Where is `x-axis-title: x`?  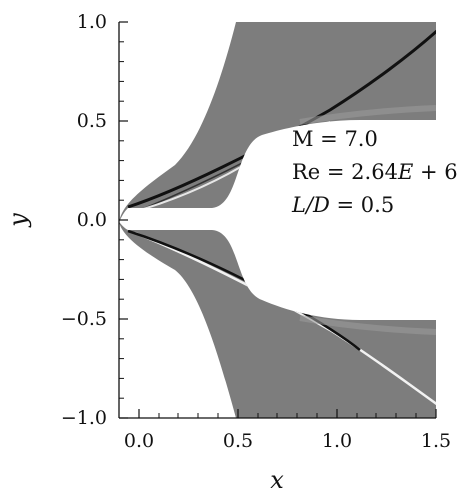
x-axis-title: x is located at coordinates (277, 480).